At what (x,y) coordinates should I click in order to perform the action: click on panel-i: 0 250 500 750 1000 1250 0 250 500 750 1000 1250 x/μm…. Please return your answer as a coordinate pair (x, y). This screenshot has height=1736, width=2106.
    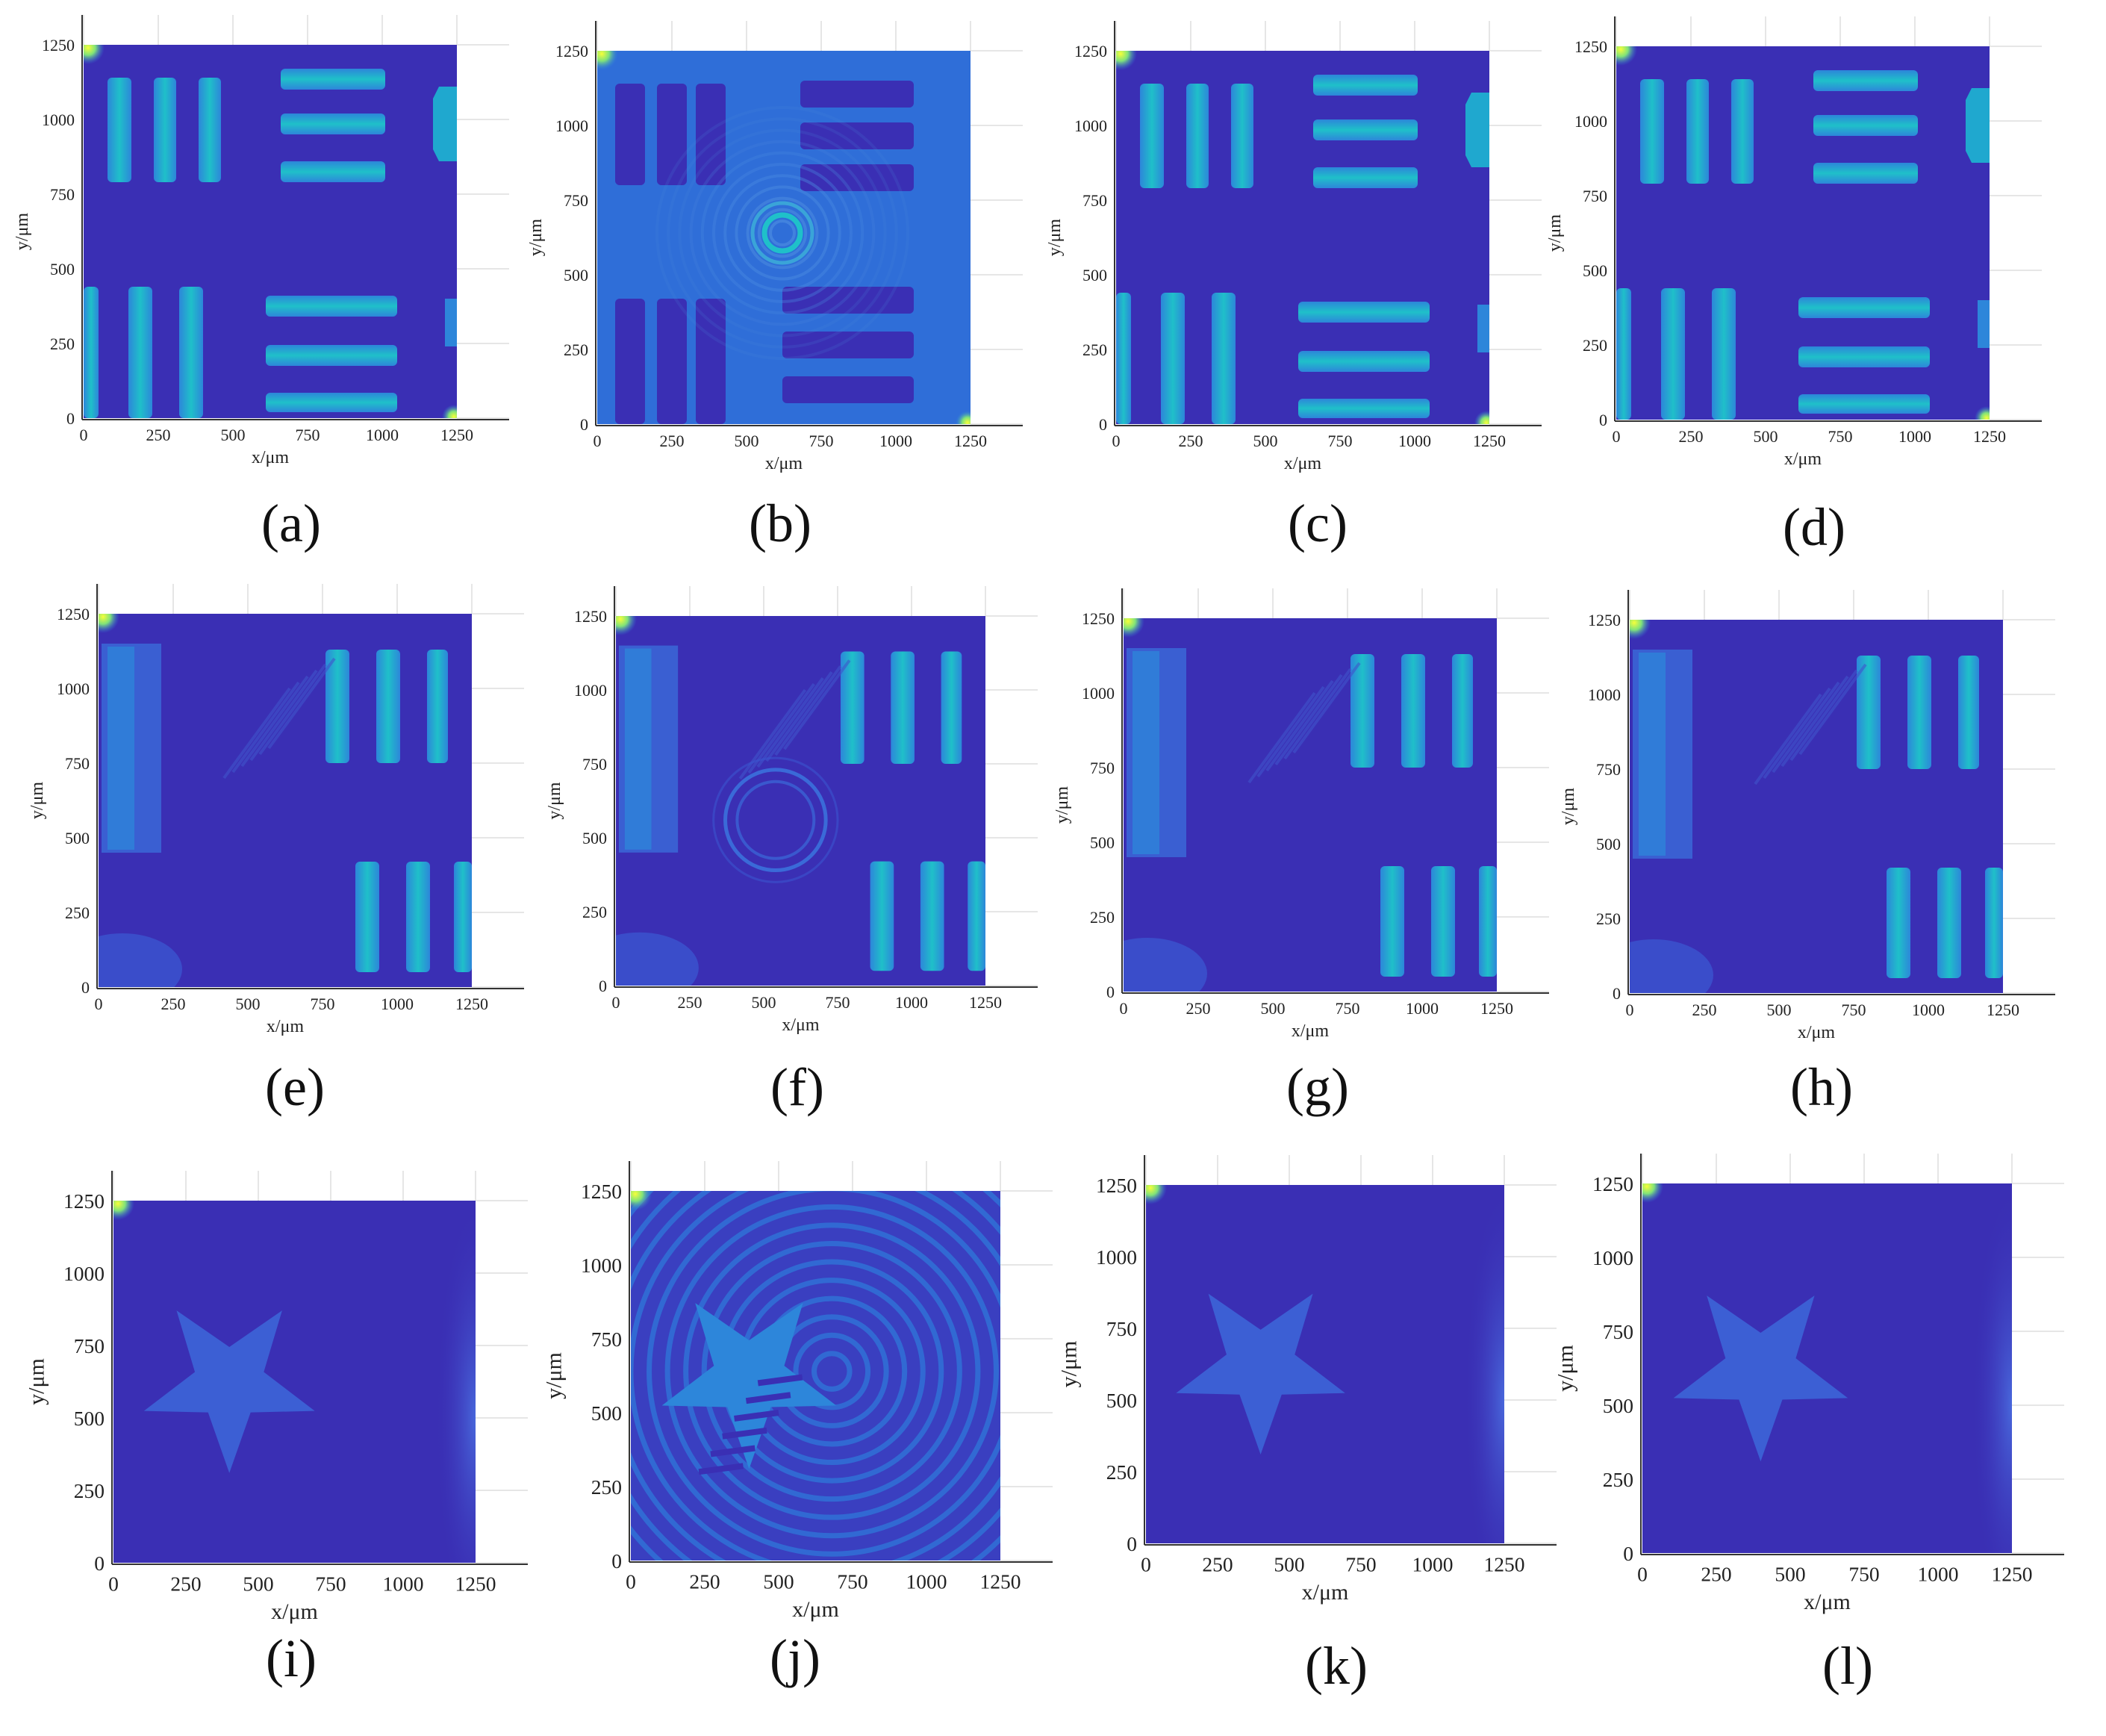
    Looking at the image, I should click on (276, 1429).